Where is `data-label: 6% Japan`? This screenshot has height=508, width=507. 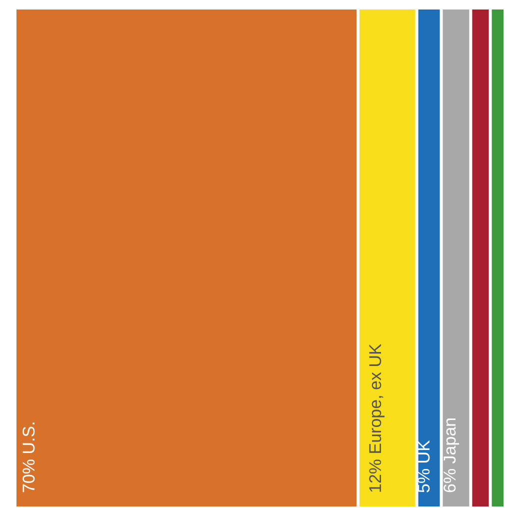 data-label: 6% Japan is located at coordinates (450, 455).